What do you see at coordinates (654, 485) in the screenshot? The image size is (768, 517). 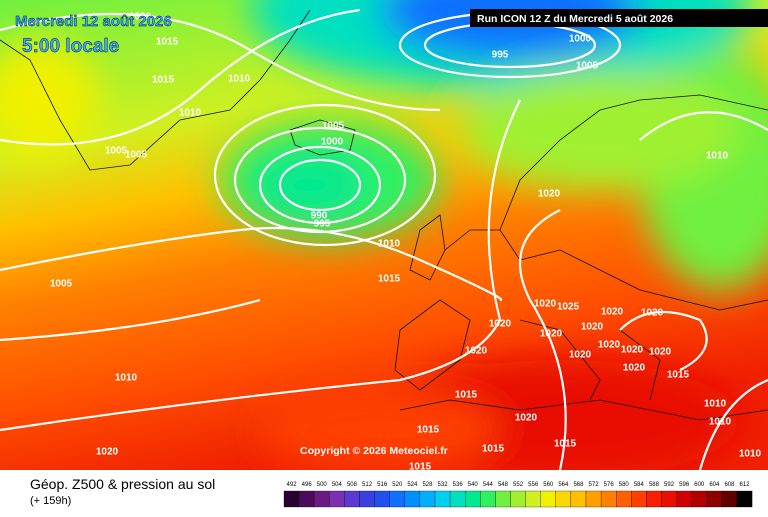 I see `colorbar-label: 588` at bounding box center [654, 485].